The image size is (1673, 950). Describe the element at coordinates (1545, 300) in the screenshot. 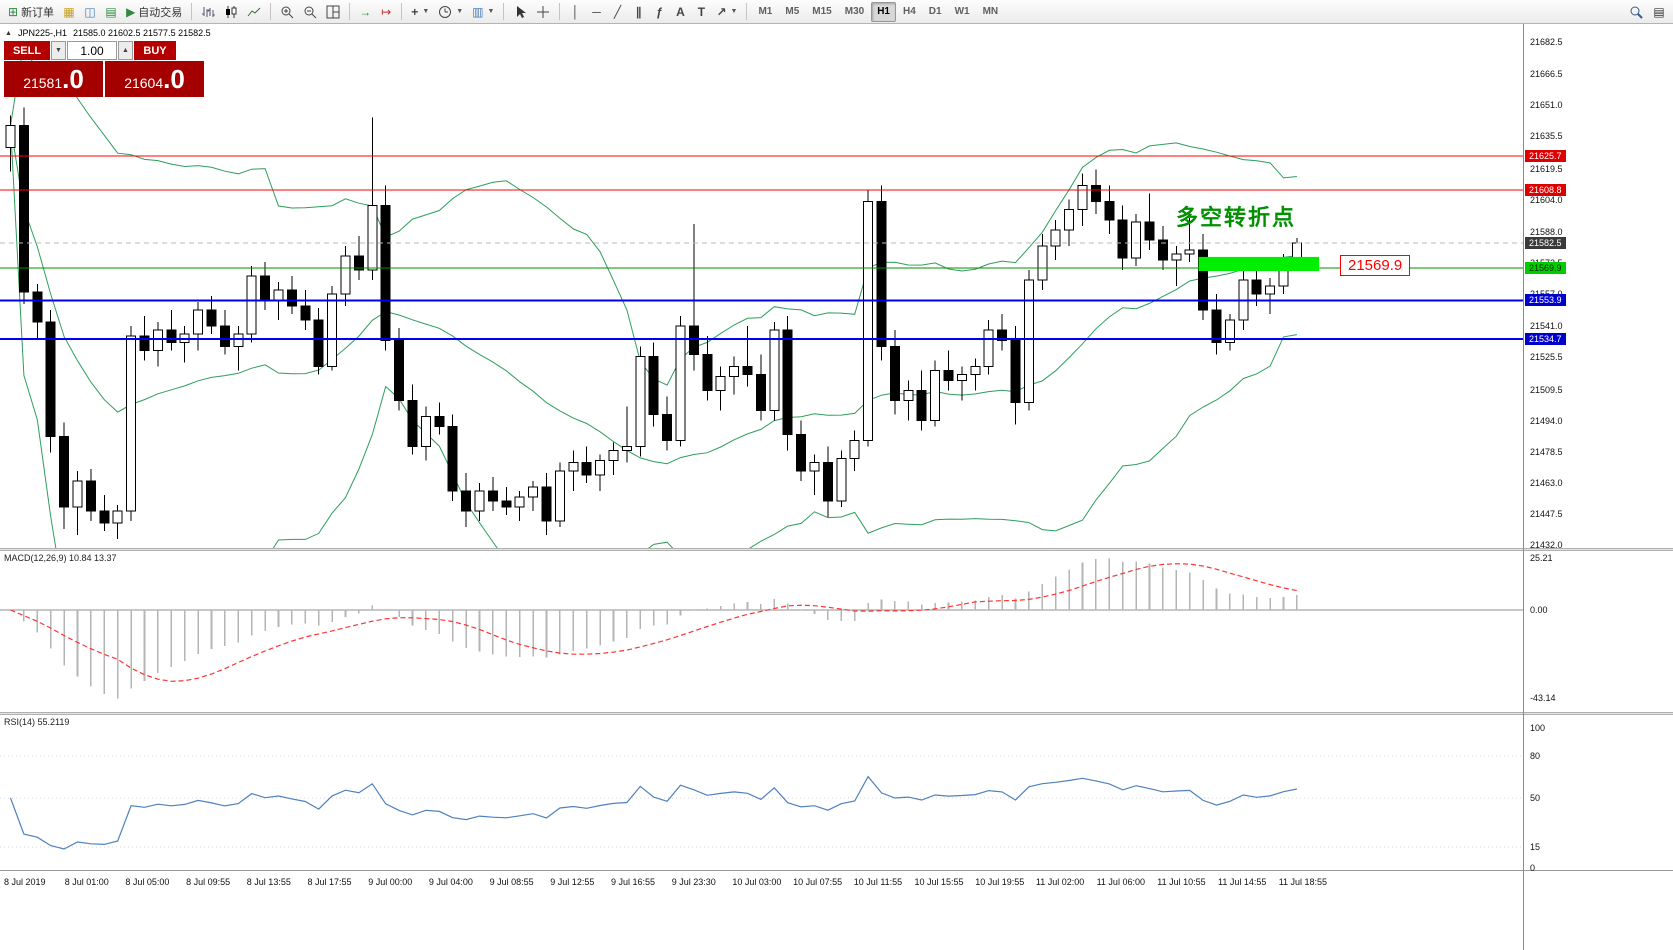

I see `axis-price-badge: 21553.9` at that location.